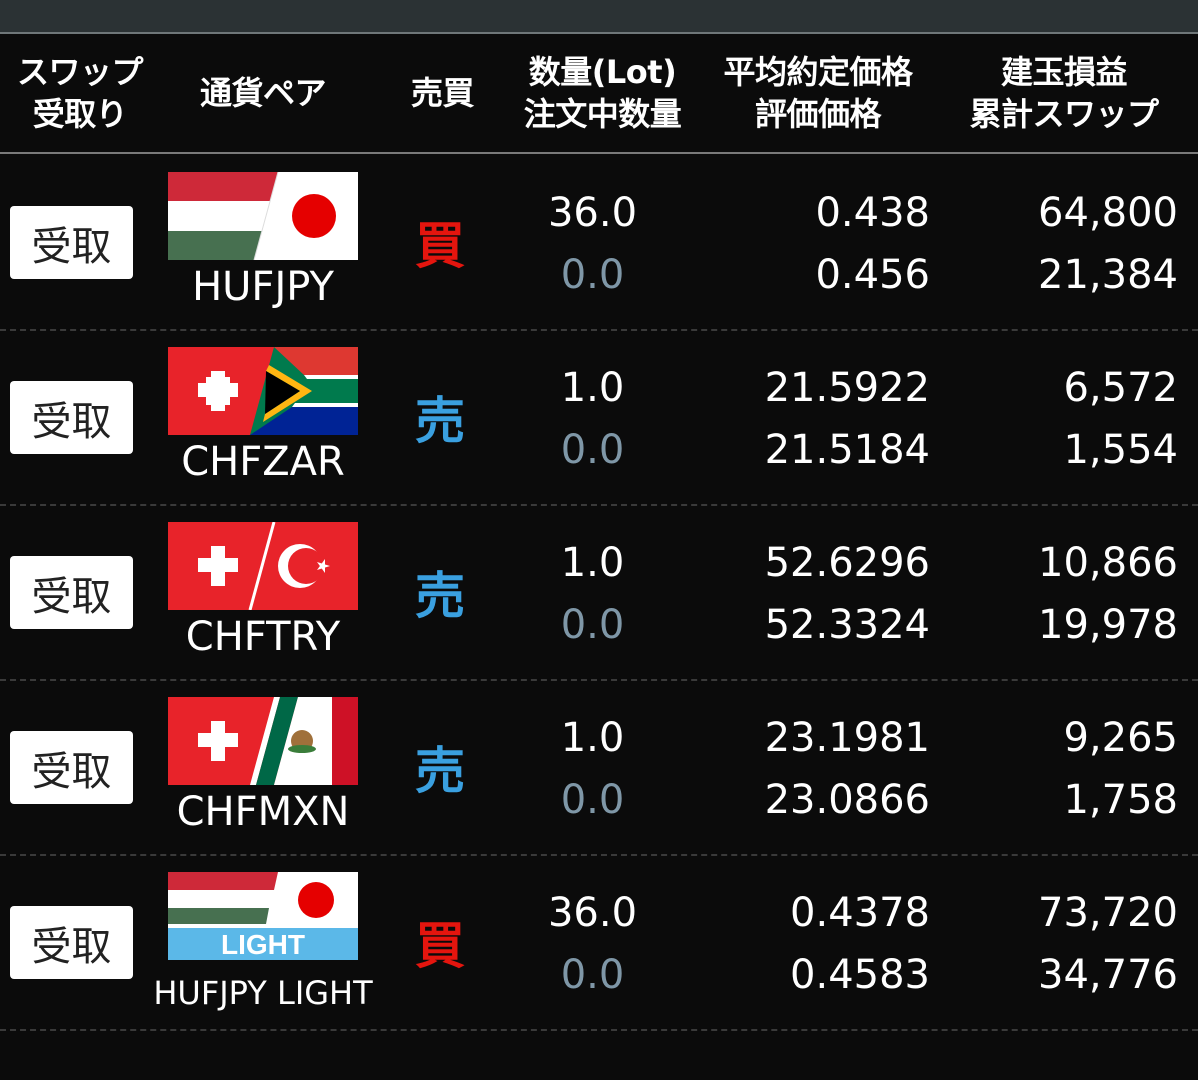 The width and height of the screenshot is (1198, 1080). What do you see at coordinates (860, 913) in the screenshot?
I see `average-fill-price: 0.4378` at bounding box center [860, 913].